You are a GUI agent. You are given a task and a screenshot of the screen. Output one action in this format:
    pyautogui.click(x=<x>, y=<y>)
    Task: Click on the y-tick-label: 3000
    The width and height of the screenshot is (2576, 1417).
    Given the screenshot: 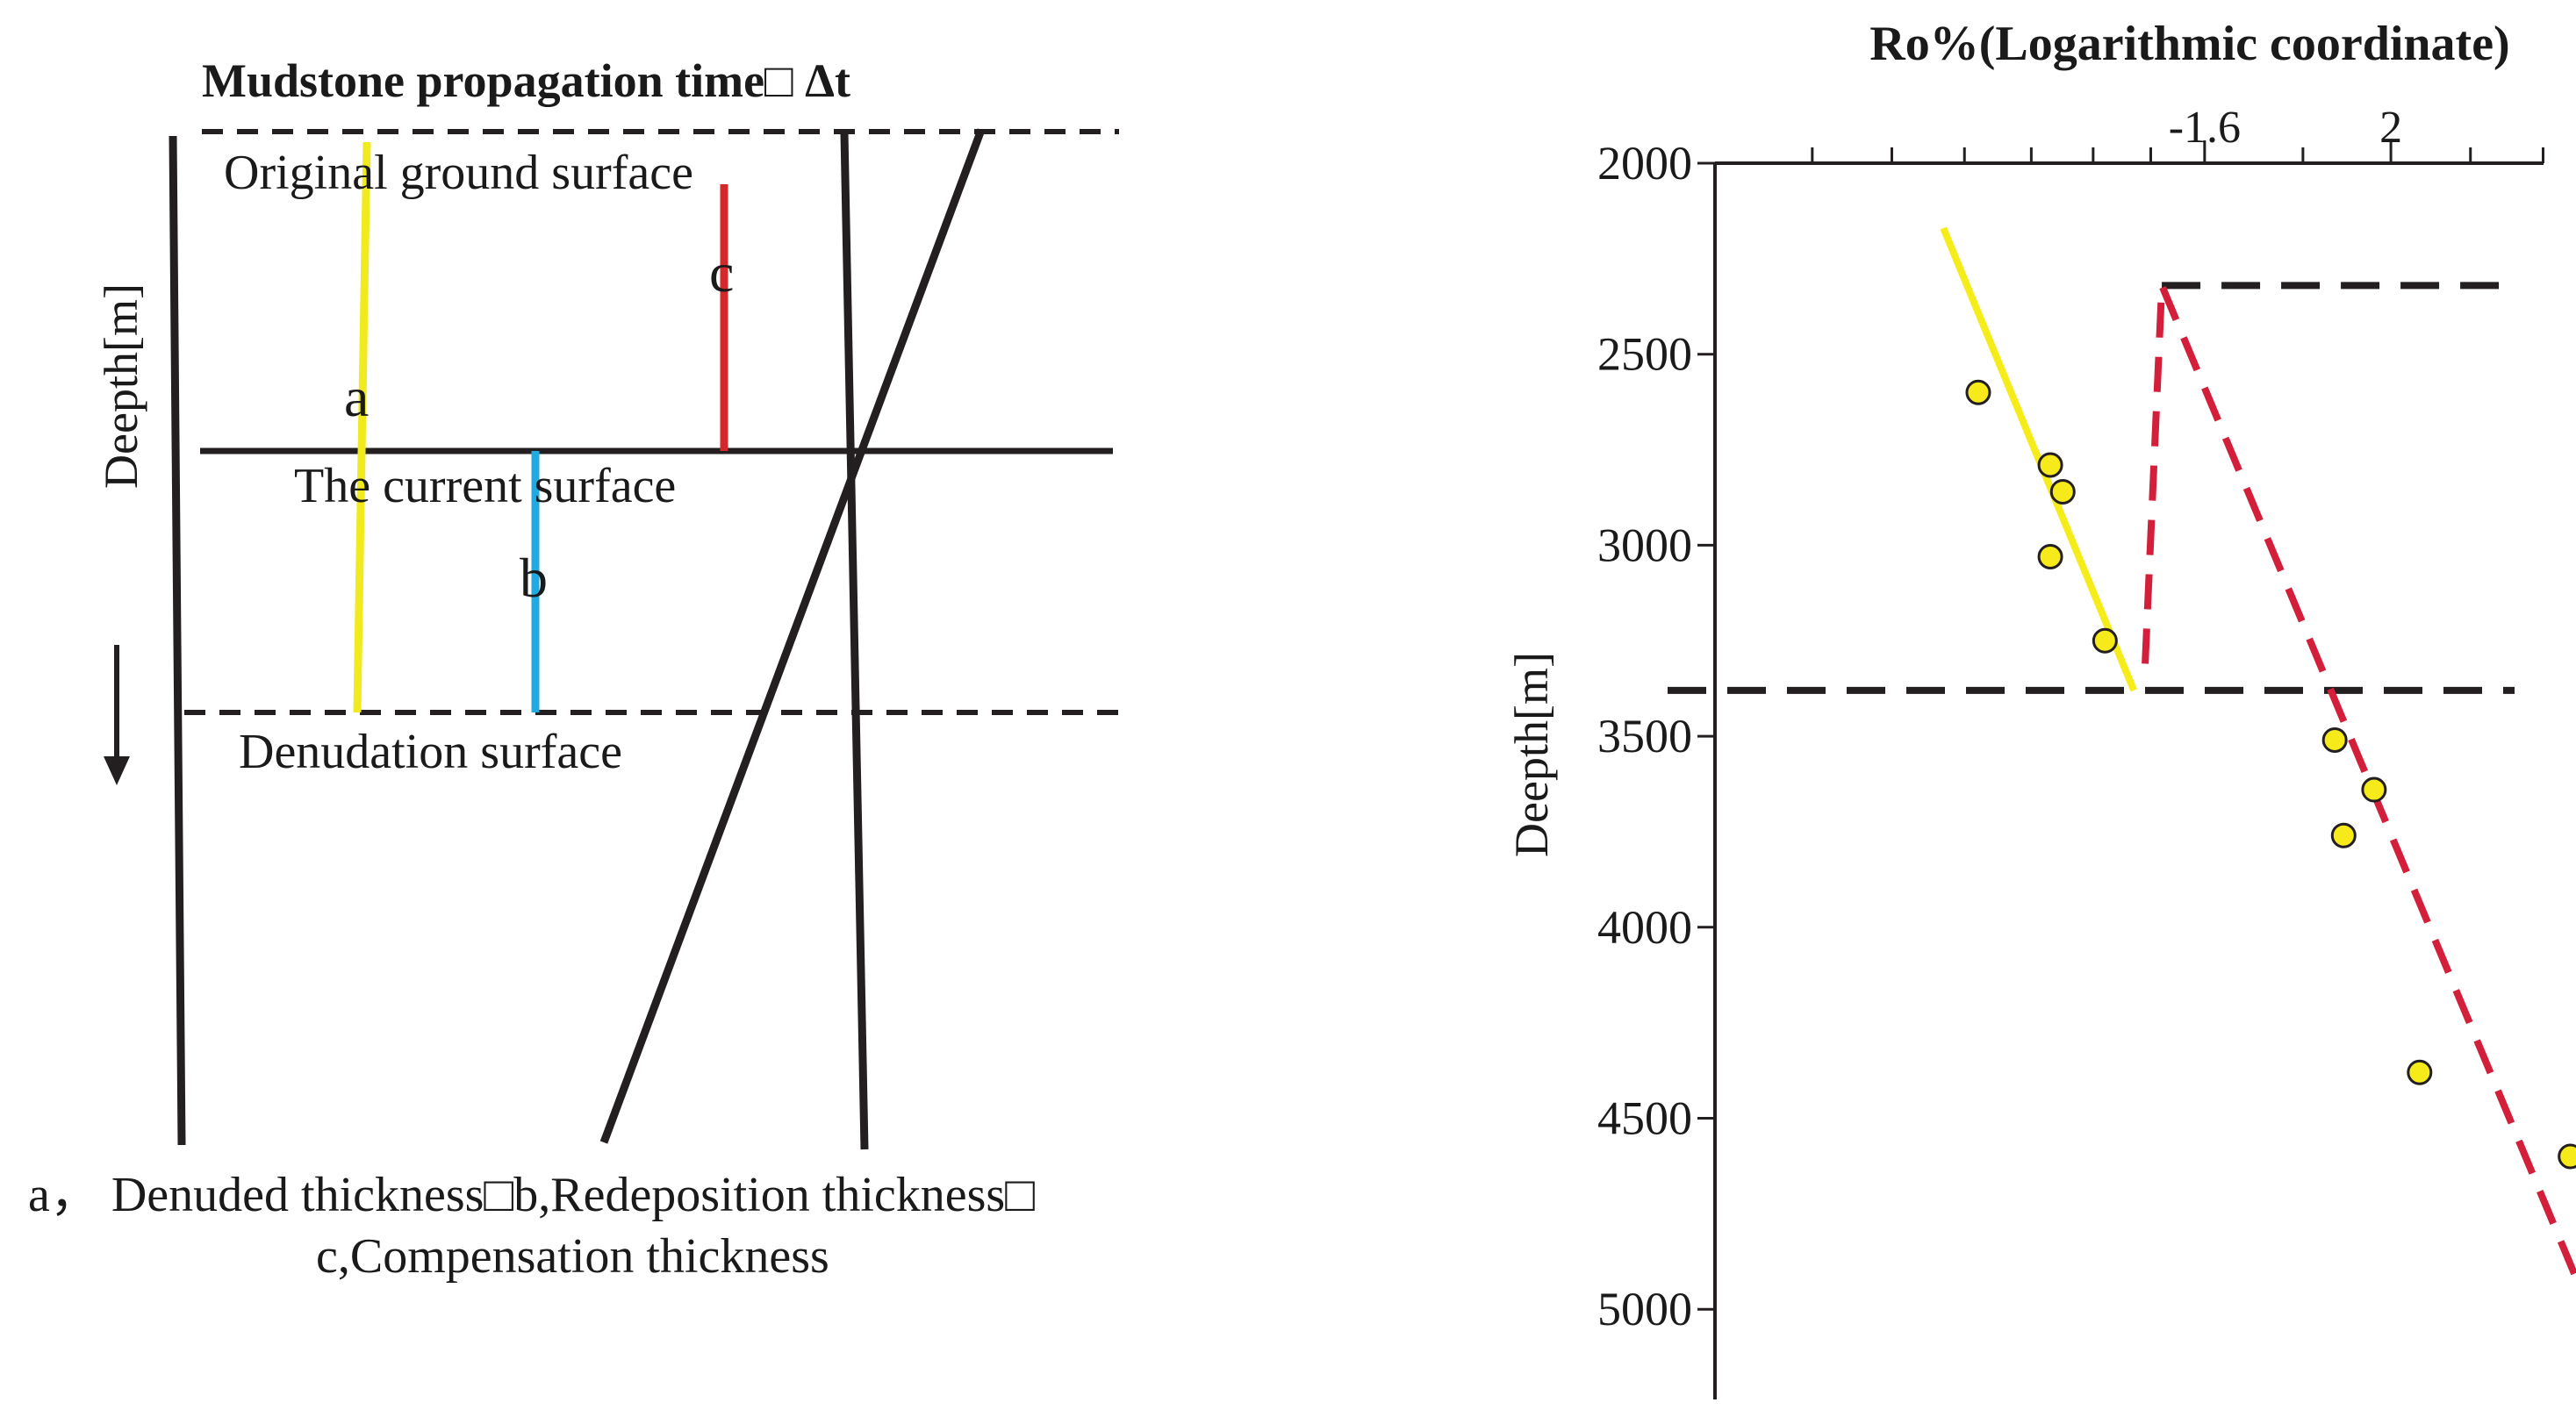 What is the action you would take?
    pyautogui.click(x=1644, y=545)
    